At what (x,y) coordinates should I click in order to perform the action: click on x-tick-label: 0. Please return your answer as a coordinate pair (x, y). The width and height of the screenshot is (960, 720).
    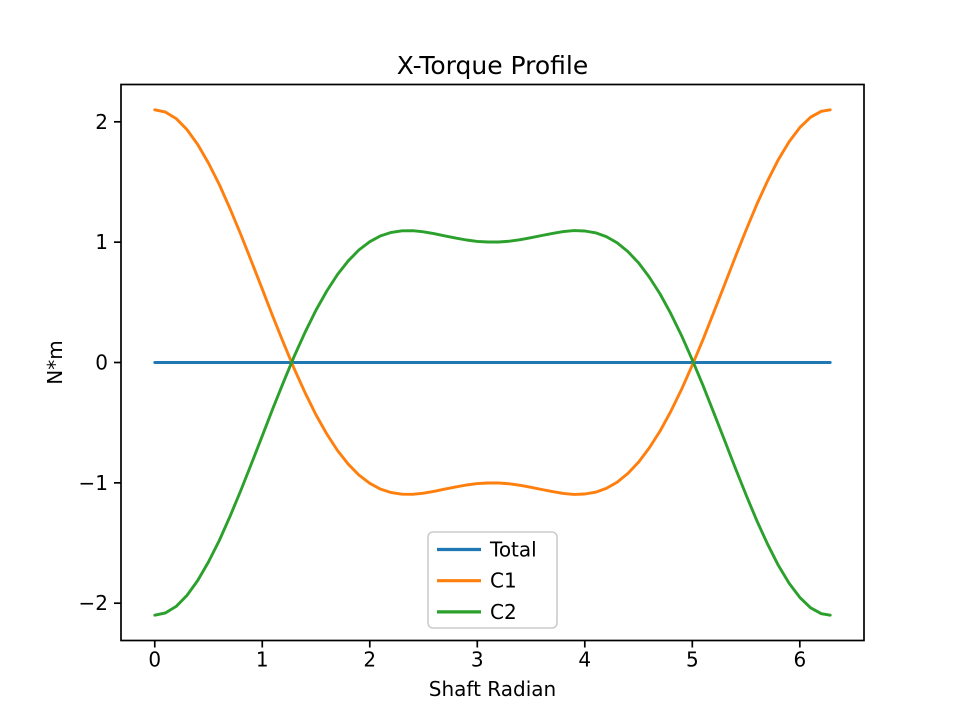
    Looking at the image, I should click on (154, 660).